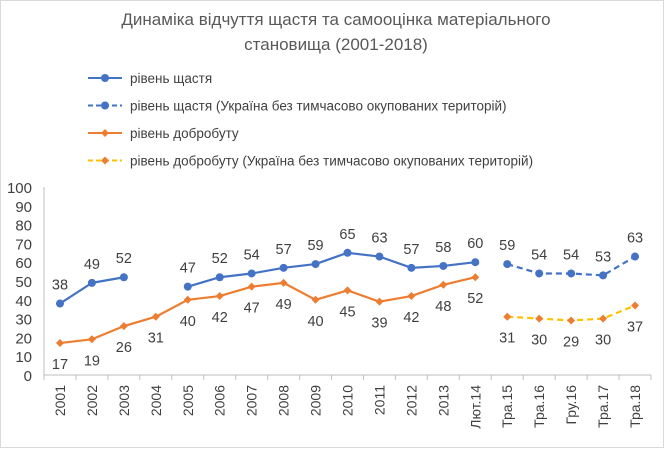  I want to click on y-tick-label: 80, so click(23, 226).